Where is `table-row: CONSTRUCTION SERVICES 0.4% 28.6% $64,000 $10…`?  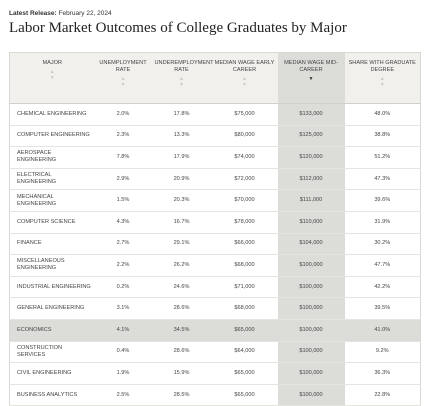
table-row: CONSTRUCTION SERVICES 0.4% 28.6% $64,000 $10… is located at coordinates (215, 352).